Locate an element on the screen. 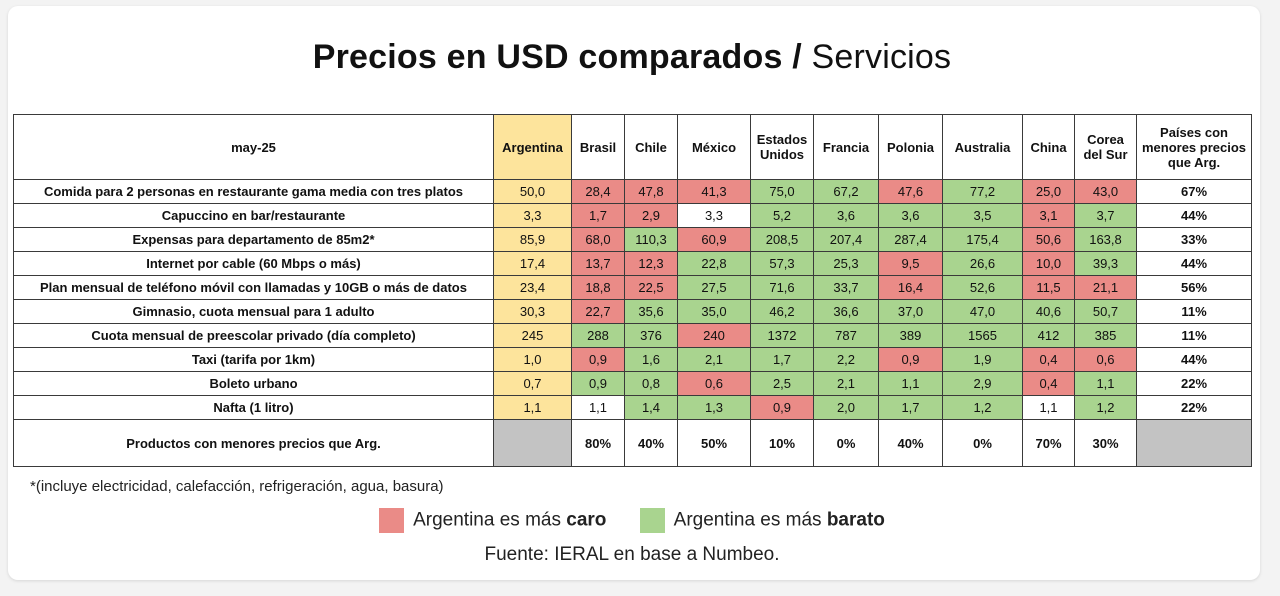 Image resolution: width=1280 pixels, height=596 pixels. price-cell: 43,0 is located at coordinates (1105, 191).